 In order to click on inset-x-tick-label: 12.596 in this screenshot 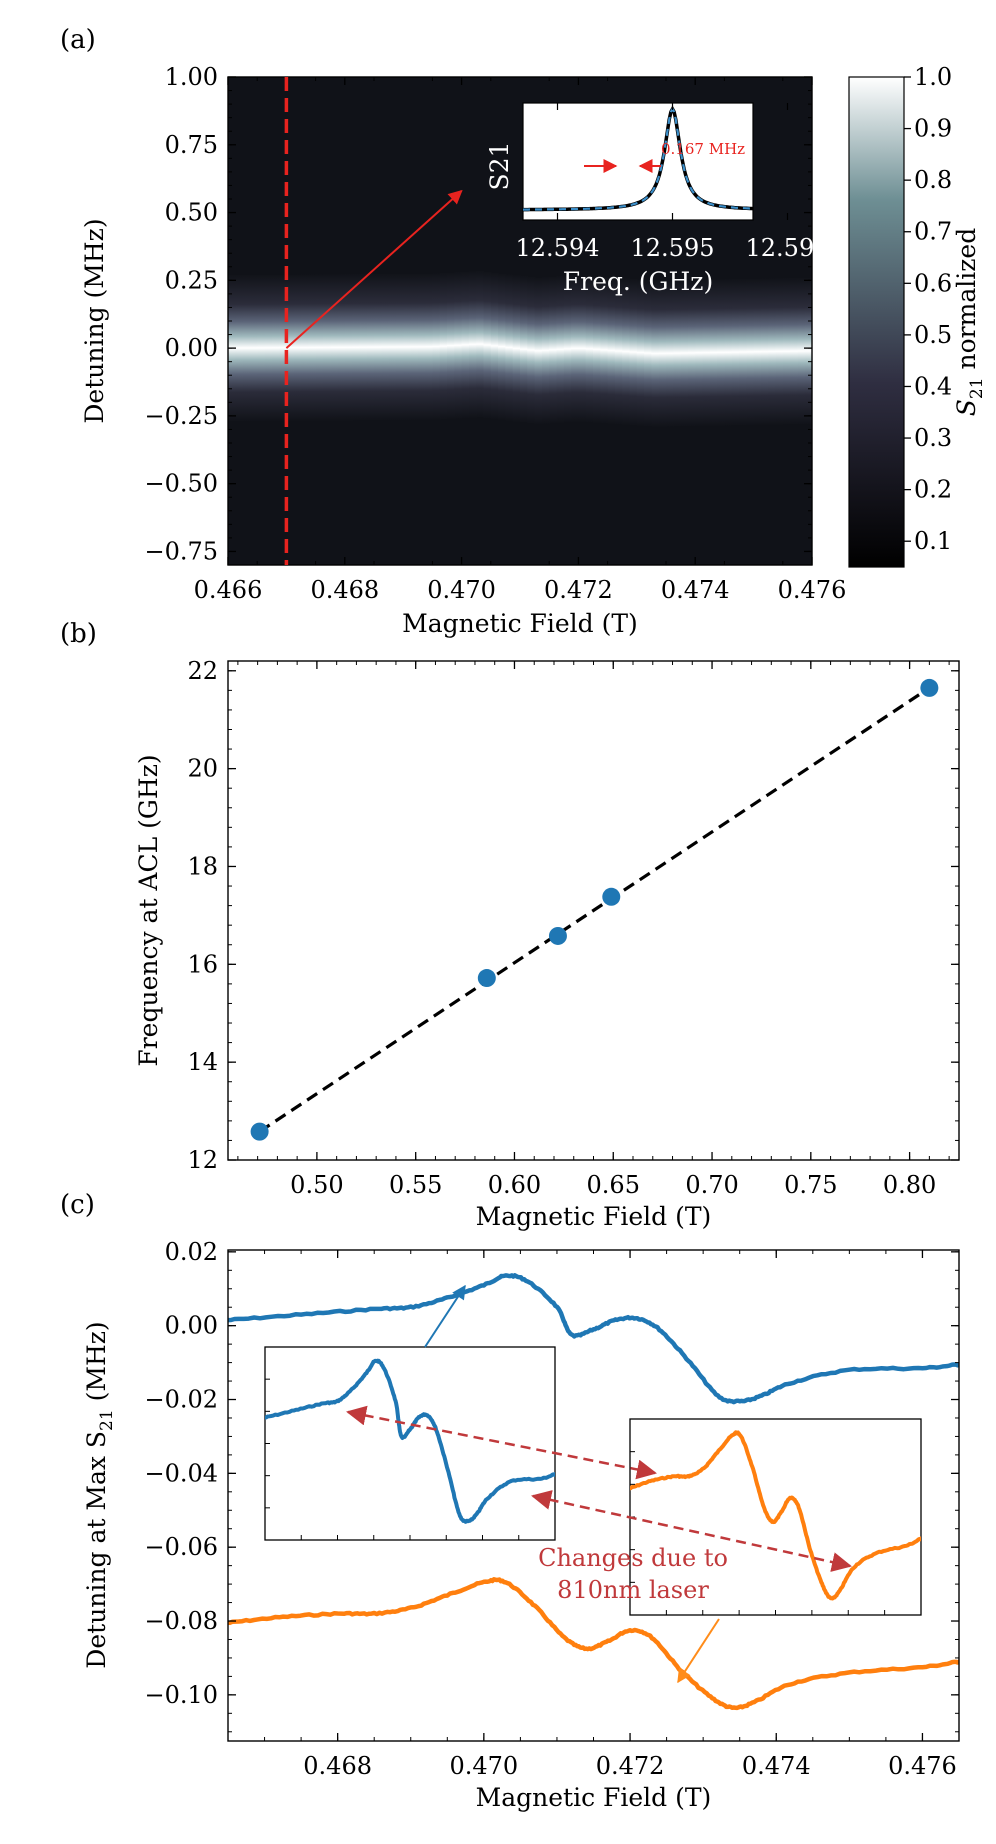, I will do `click(788, 248)`.